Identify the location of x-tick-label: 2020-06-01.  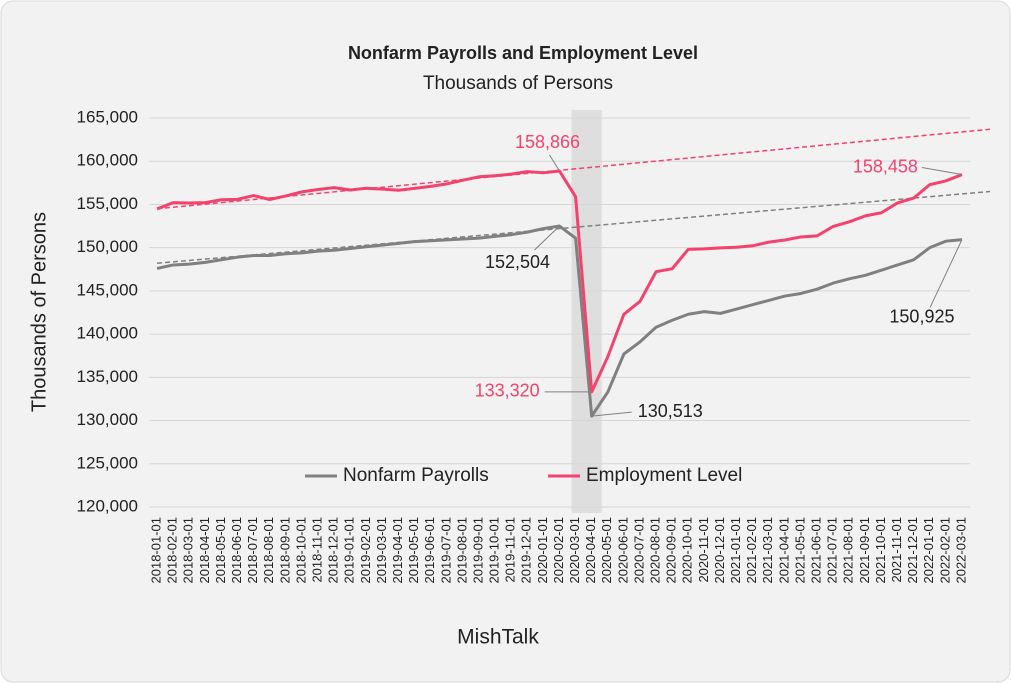
(622, 550).